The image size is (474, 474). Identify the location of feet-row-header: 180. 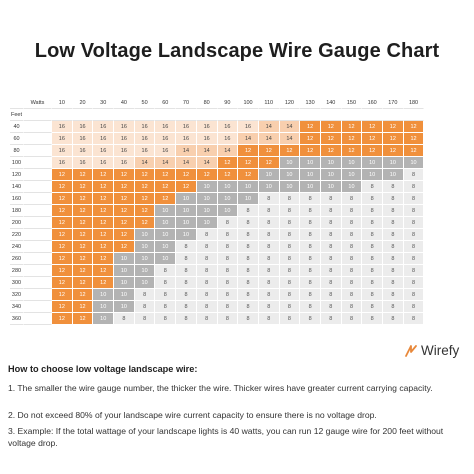
(17, 211).